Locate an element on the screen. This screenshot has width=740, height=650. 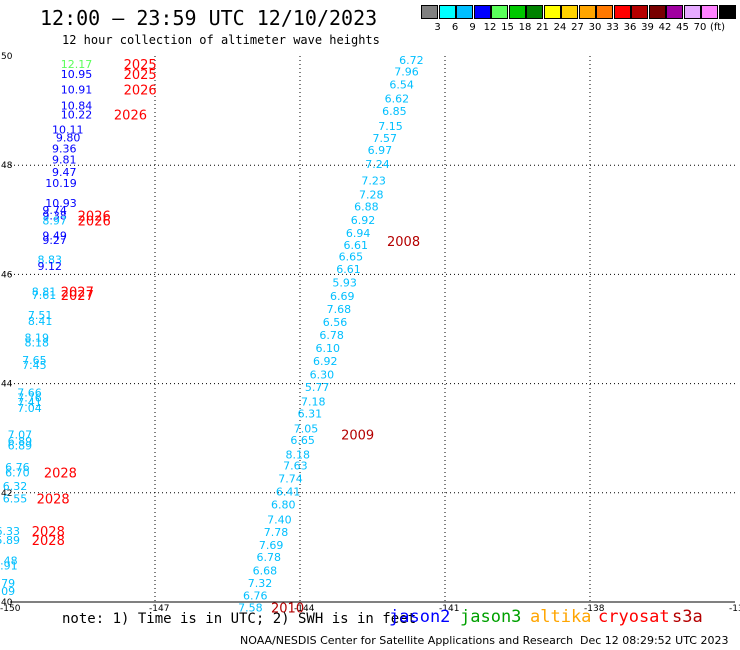
wave-height-label: 6.30 is located at coordinates (322, 374).